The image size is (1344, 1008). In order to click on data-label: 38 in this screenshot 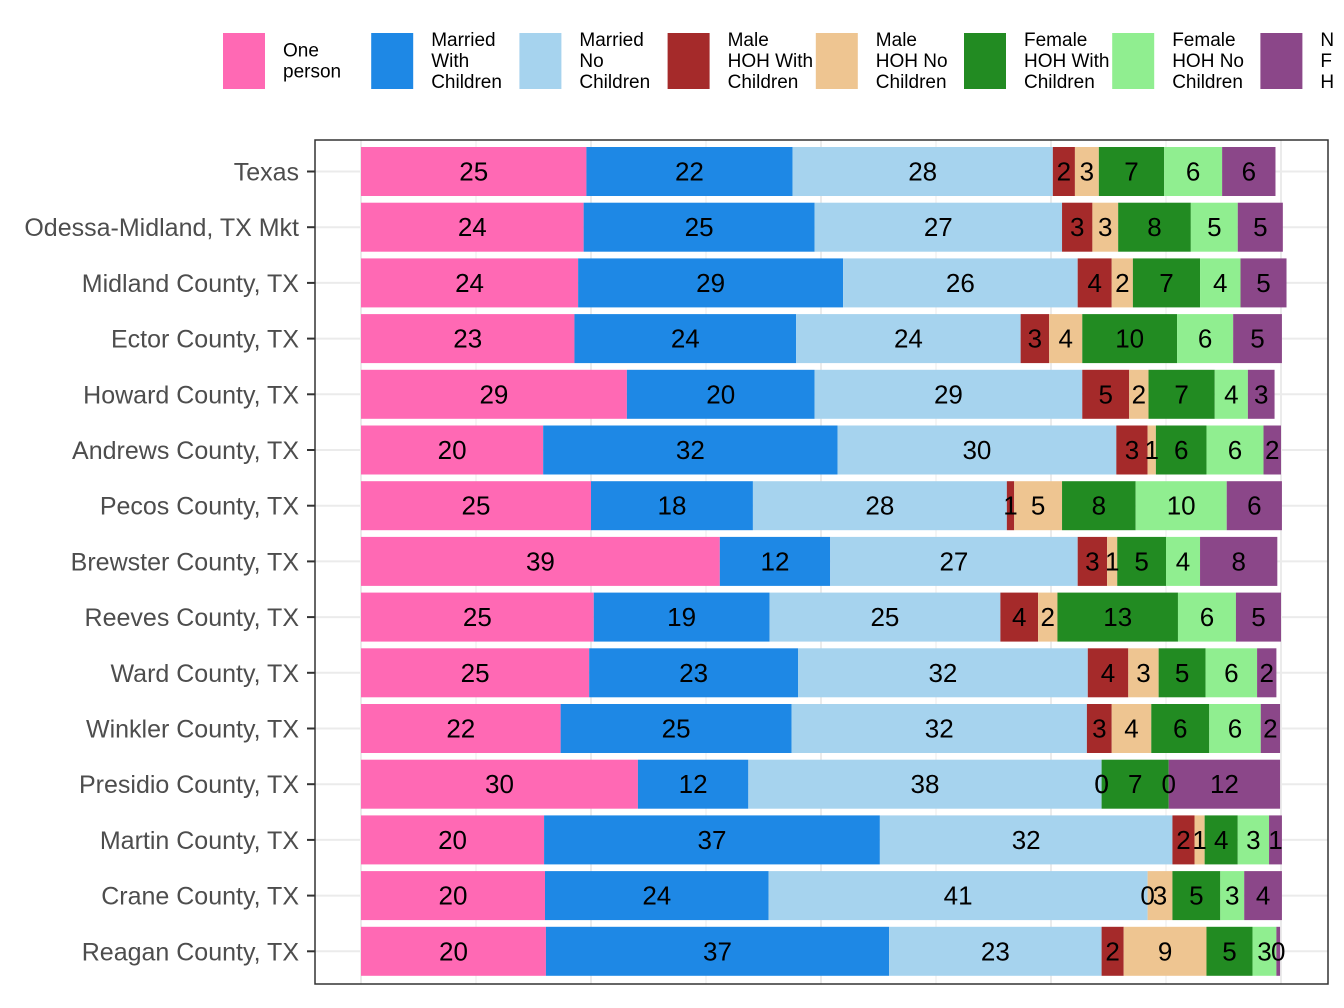, I will do `click(924, 784)`.